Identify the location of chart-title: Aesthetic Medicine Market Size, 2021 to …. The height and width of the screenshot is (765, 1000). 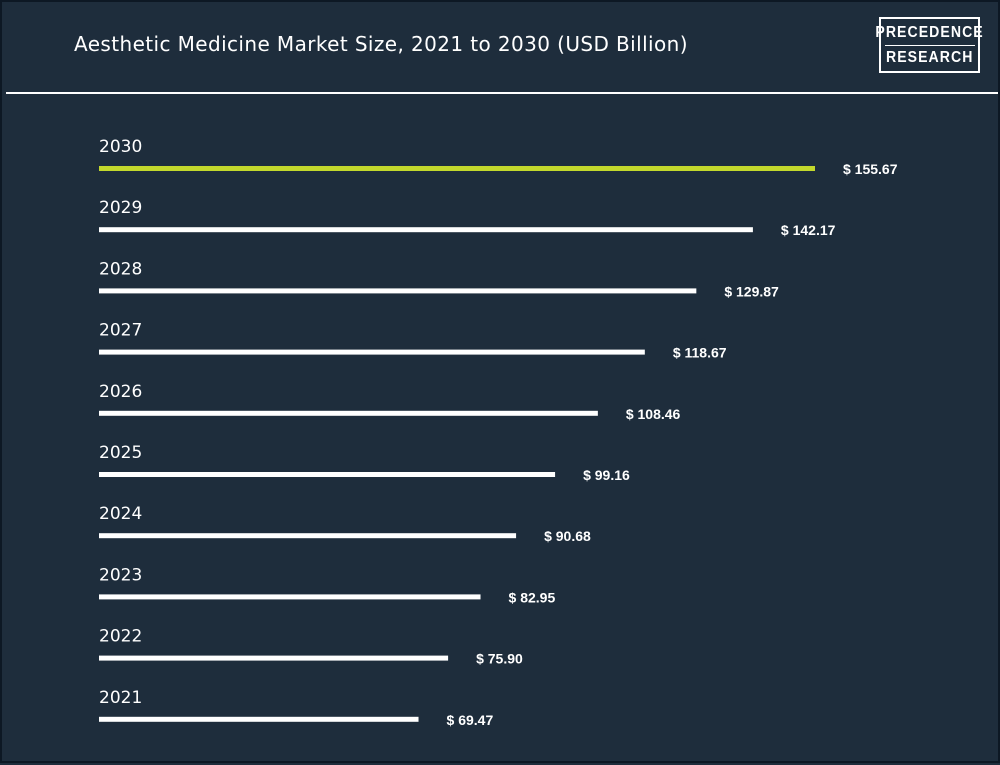
(381, 44).